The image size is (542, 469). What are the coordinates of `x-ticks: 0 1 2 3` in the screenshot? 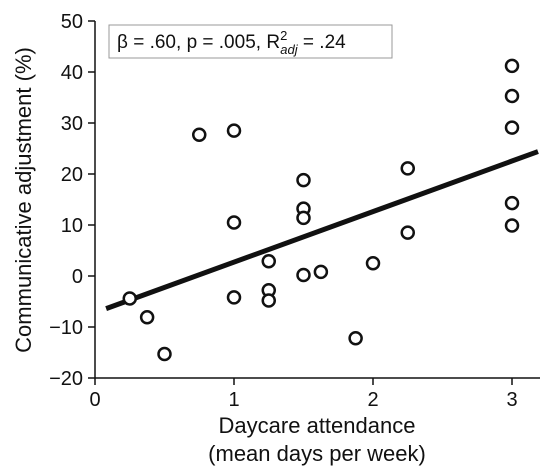 It's located at (303, 394).